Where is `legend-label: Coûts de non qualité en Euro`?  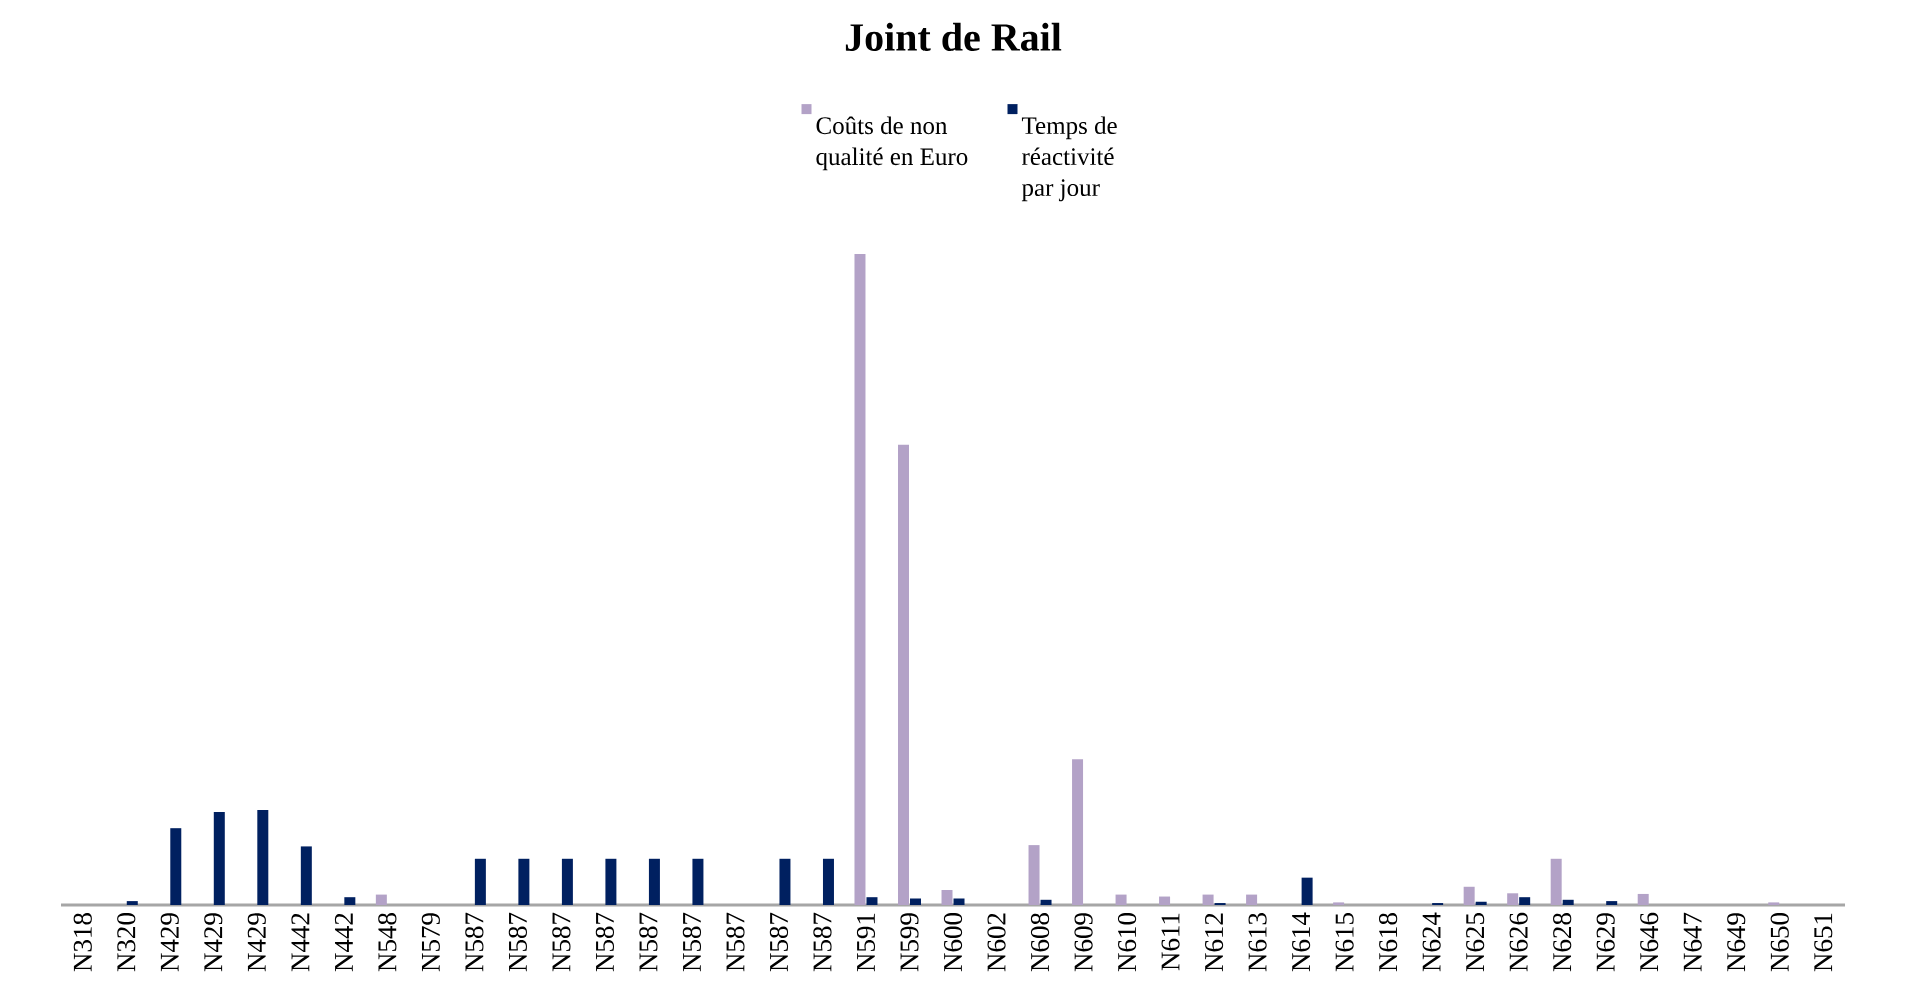
legend-label: Coûts de non qualité en Euro is located at coordinates (892, 143).